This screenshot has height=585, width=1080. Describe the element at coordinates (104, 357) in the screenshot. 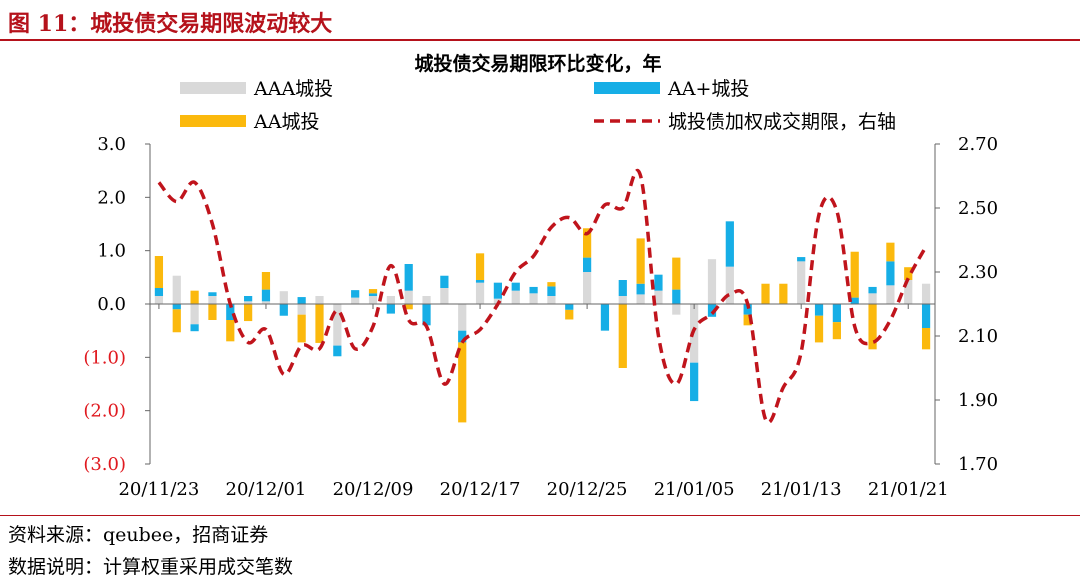

I see `left-tick-label: (1.0)` at that location.